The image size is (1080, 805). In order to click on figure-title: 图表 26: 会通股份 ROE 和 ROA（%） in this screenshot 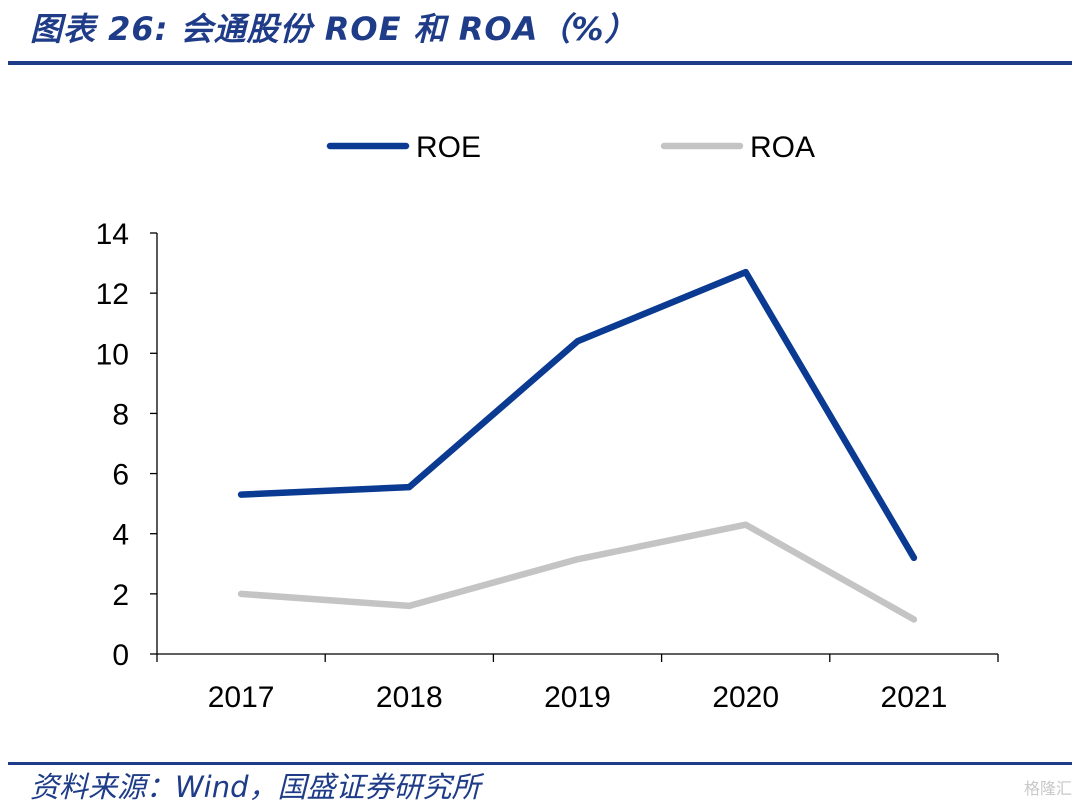, I will do `click(334, 29)`.